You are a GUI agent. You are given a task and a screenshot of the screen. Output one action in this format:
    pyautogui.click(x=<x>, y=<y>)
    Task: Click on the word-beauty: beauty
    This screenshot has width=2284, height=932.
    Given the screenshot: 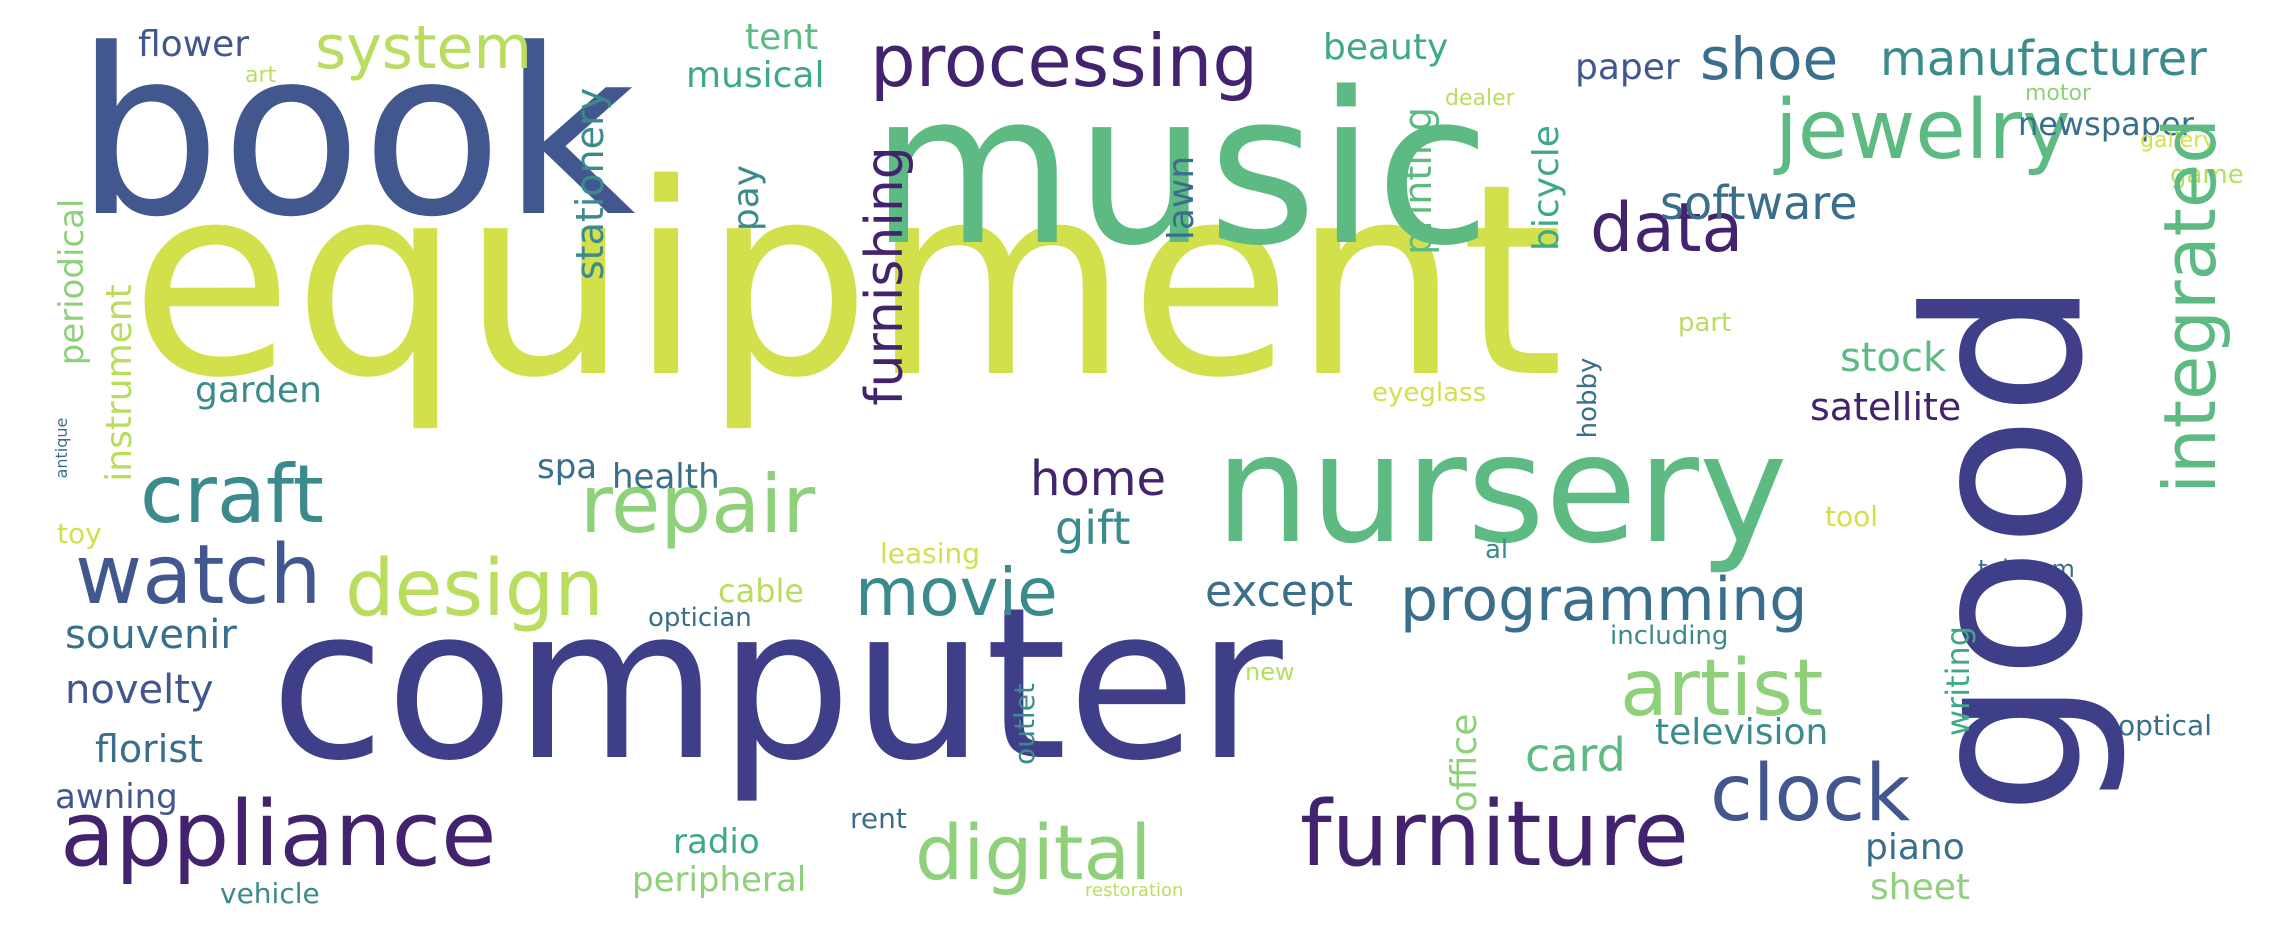 What is the action you would take?
    pyautogui.click(x=1385, y=48)
    